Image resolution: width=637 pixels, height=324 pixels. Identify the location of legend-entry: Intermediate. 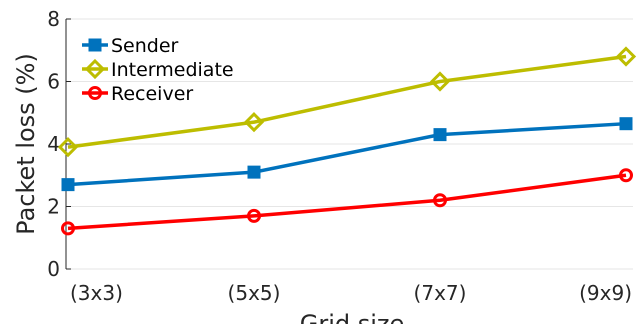
(158, 69).